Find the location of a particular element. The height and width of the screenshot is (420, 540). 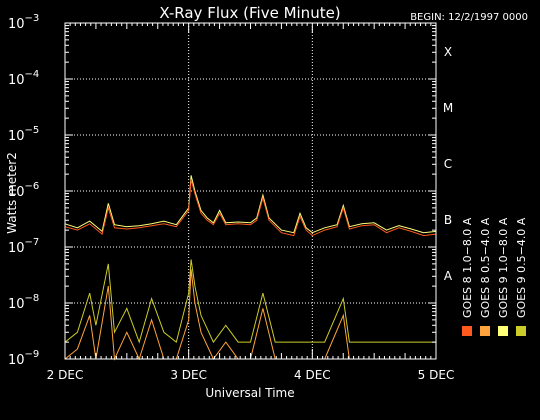

flare-class-labels: A B C M X is located at coordinates (448, 164).